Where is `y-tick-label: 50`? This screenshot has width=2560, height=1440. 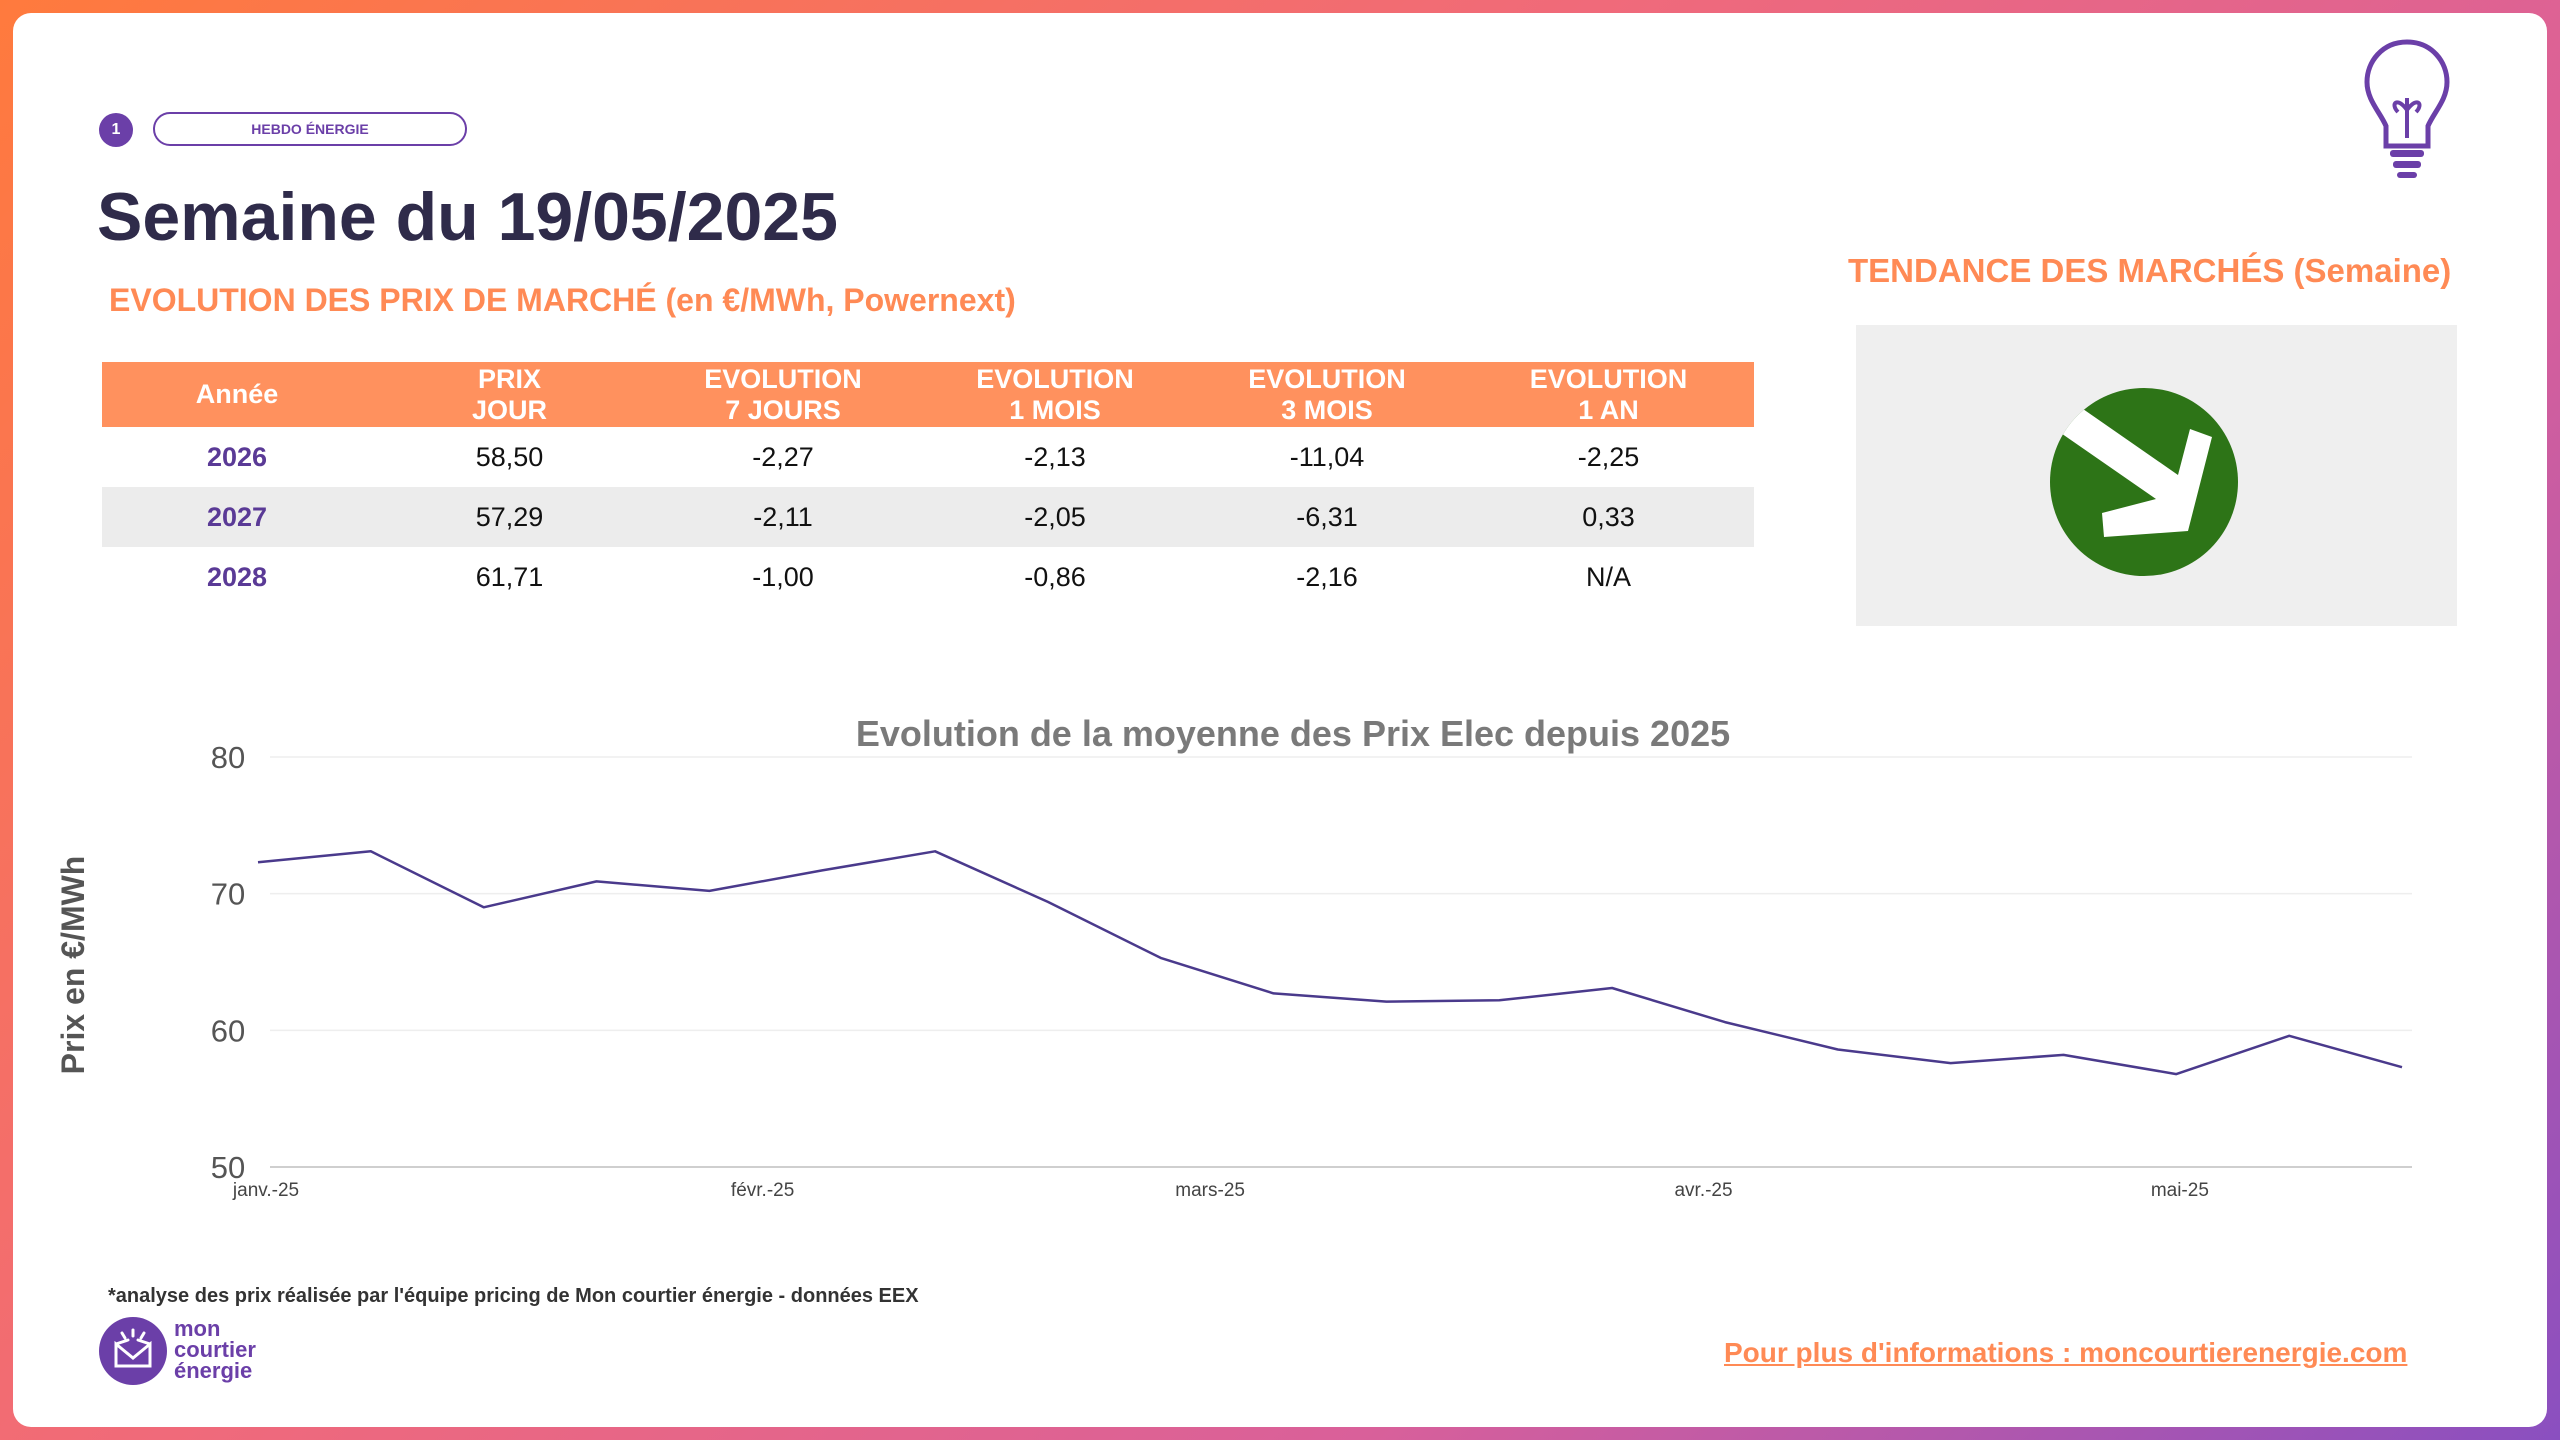
y-tick-label: 50 is located at coordinates (228, 1167).